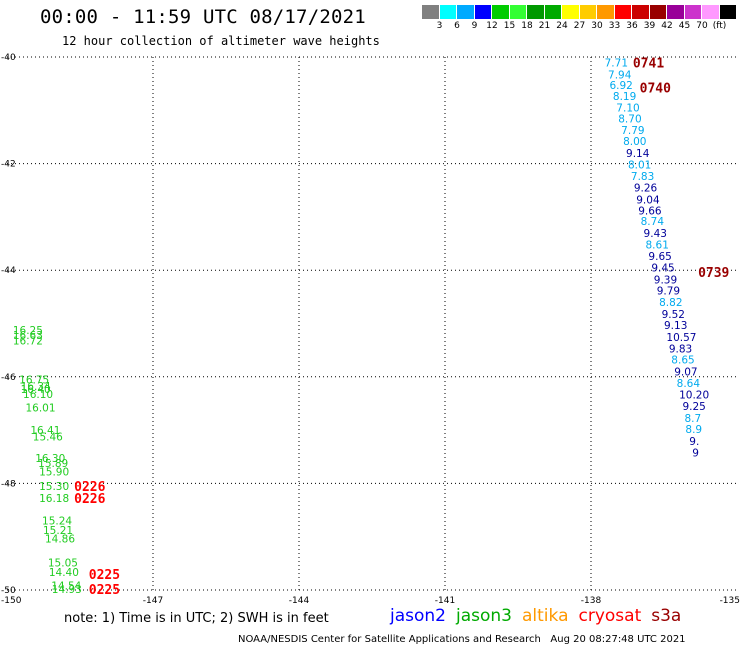 This screenshot has width=740, height=650. I want to click on satellite-legend: jason2 jason3 altika cryosat s3a, so click(540, 616).